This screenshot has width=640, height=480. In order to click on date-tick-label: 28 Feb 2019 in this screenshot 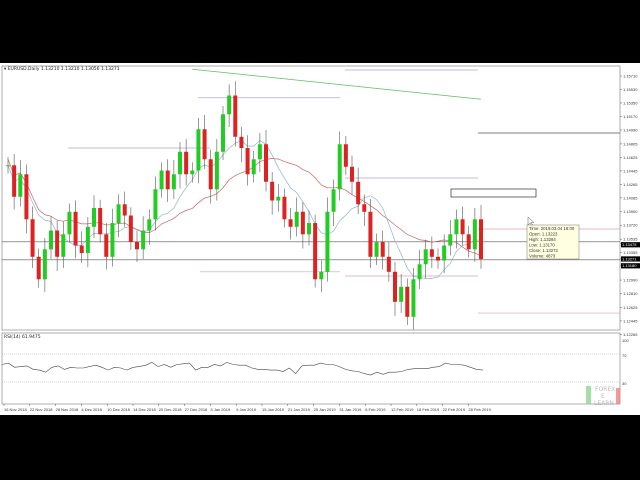, I will do `click(479, 409)`.